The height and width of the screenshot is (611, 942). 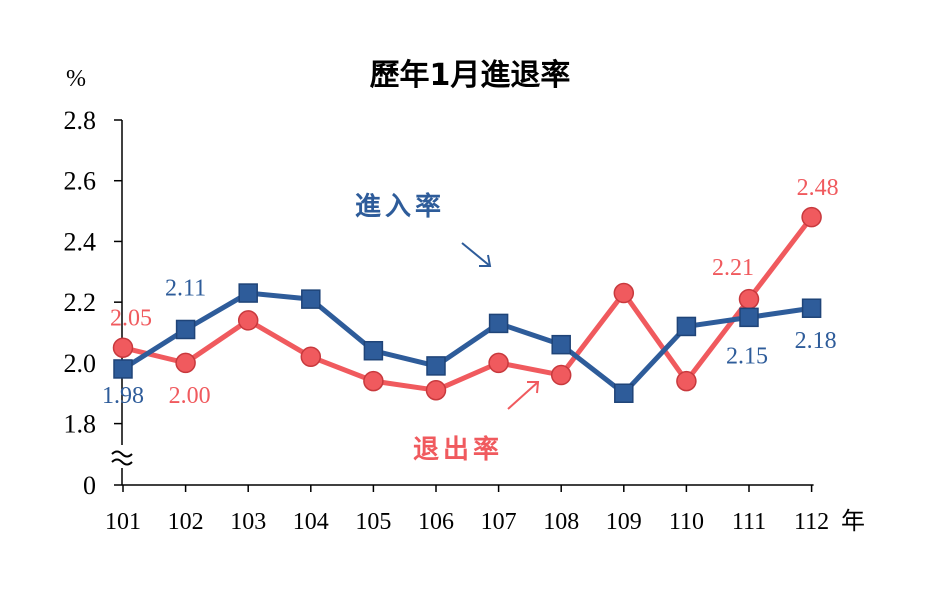 What do you see at coordinates (561, 522) in the screenshot?
I see `x-tick-label: 108` at bounding box center [561, 522].